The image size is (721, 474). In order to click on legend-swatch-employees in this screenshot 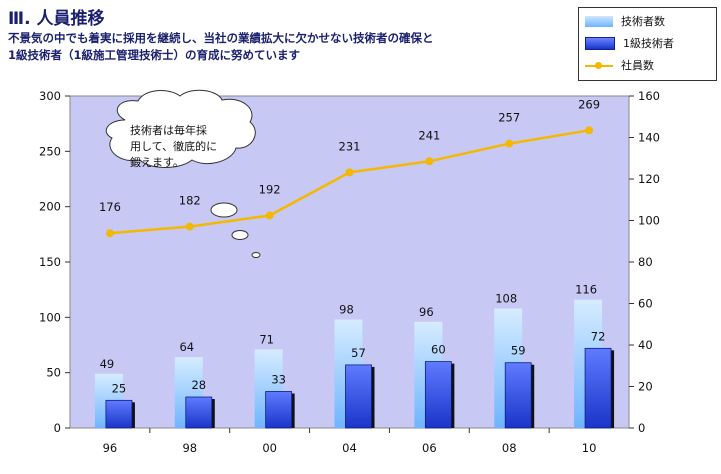, I will do `click(599, 65)`.